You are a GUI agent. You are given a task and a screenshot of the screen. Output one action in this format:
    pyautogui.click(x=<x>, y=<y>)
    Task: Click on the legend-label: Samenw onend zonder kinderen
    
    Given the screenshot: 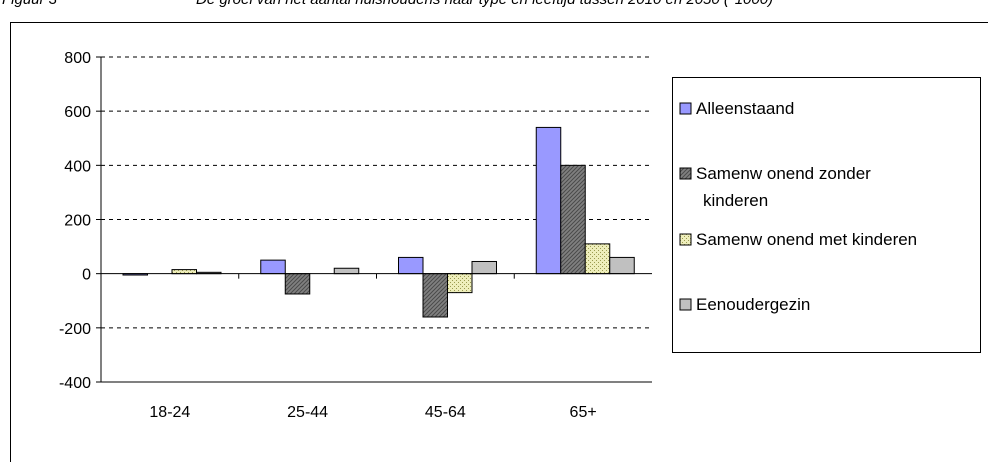 What is the action you would take?
    pyautogui.click(x=783, y=187)
    